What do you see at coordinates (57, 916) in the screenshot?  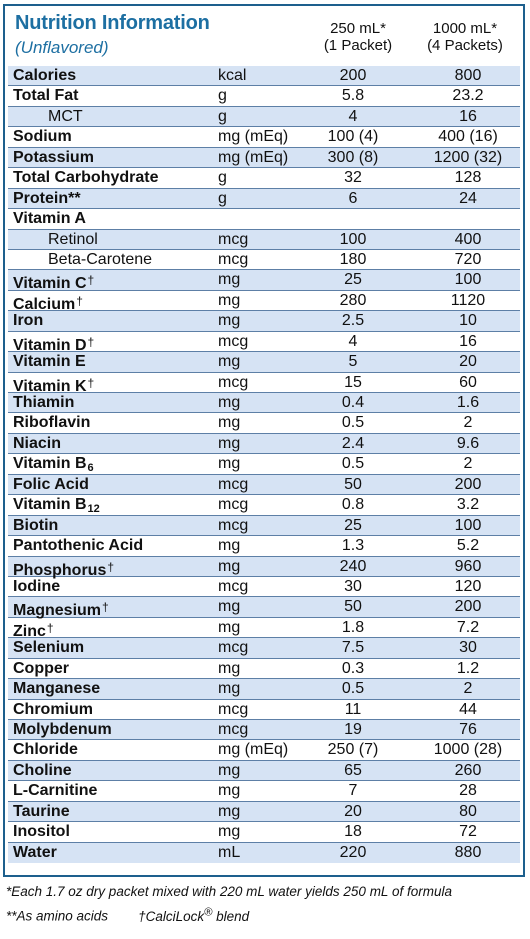 I see `footnote-amino-acids: **As amino acids` at bounding box center [57, 916].